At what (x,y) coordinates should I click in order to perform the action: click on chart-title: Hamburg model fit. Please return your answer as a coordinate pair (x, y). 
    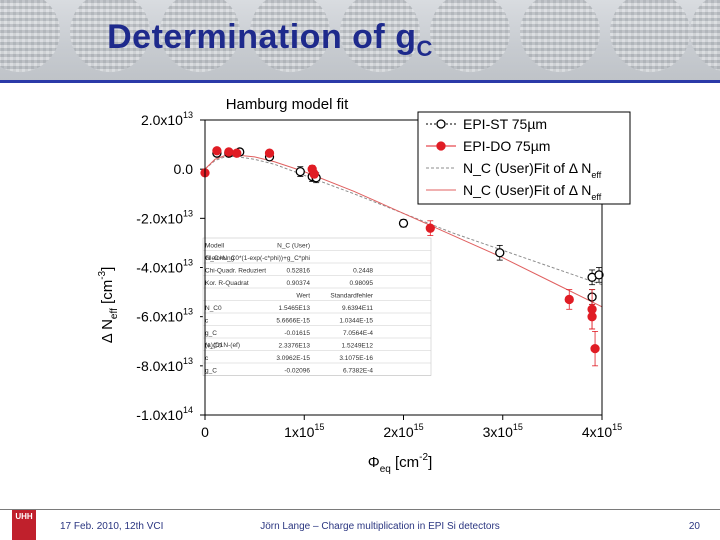
    Looking at the image, I should click on (287, 104).